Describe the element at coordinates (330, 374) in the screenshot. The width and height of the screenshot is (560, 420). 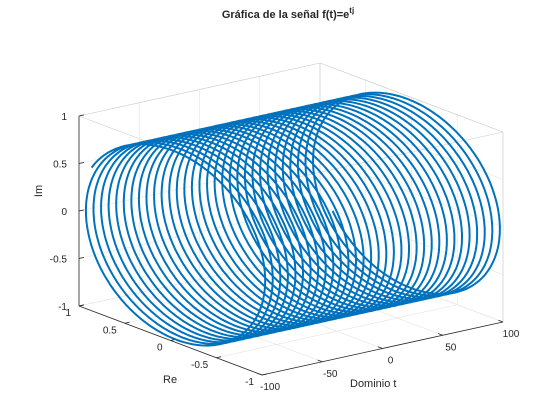
I see `x-tick-label: -50` at that location.